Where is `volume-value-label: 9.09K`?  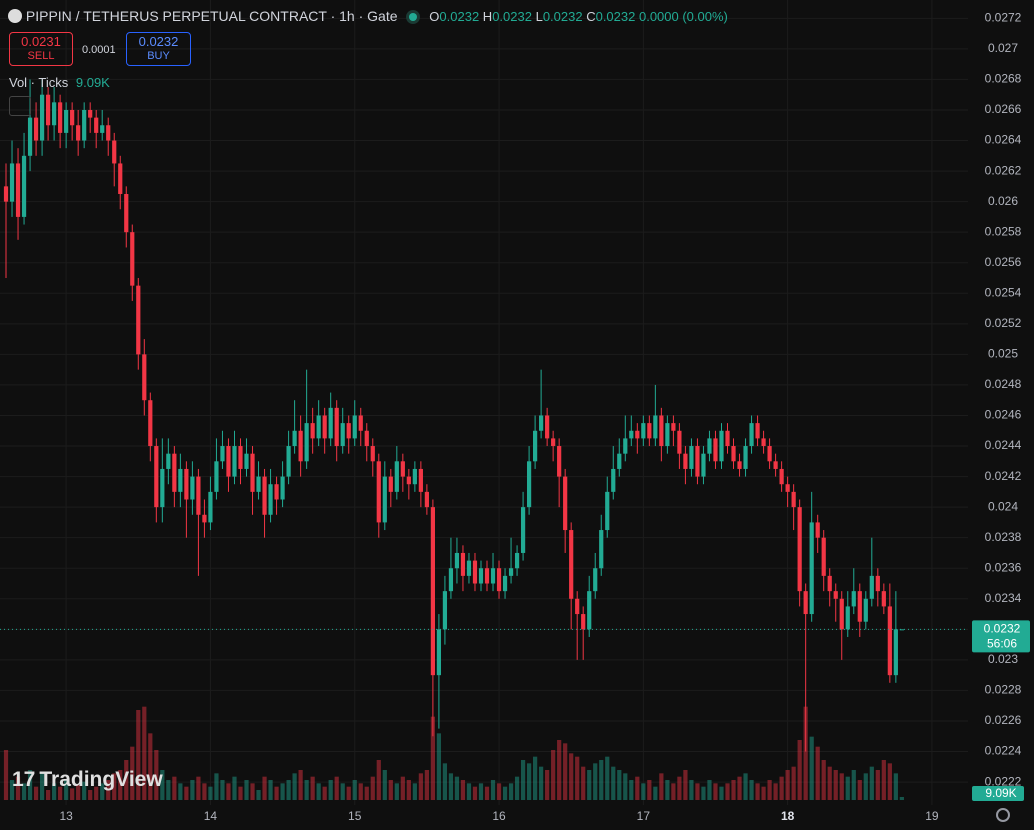 volume-value-label: 9.09K is located at coordinates (1000, 793).